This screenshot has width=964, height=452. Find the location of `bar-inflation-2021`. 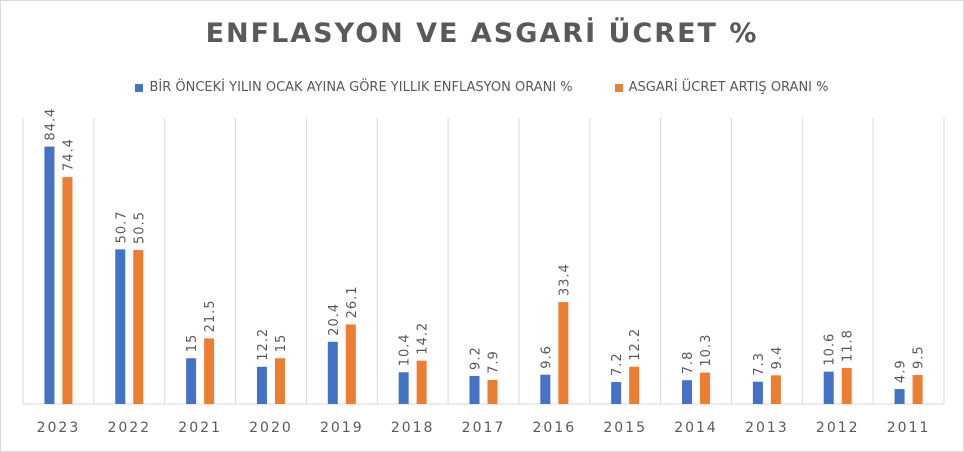

bar-inflation-2021 is located at coordinates (191, 381).